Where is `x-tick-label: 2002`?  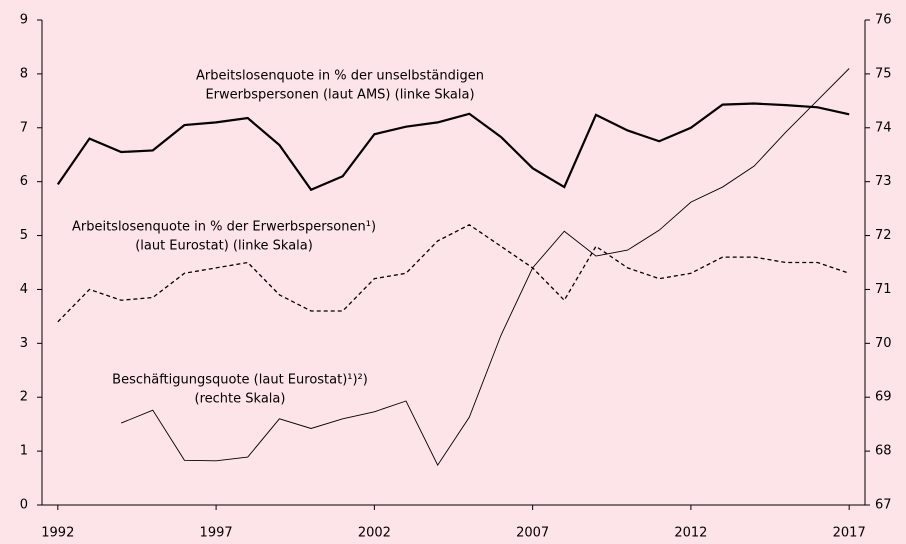
x-tick-label: 2002 is located at coordinates (374, 533).